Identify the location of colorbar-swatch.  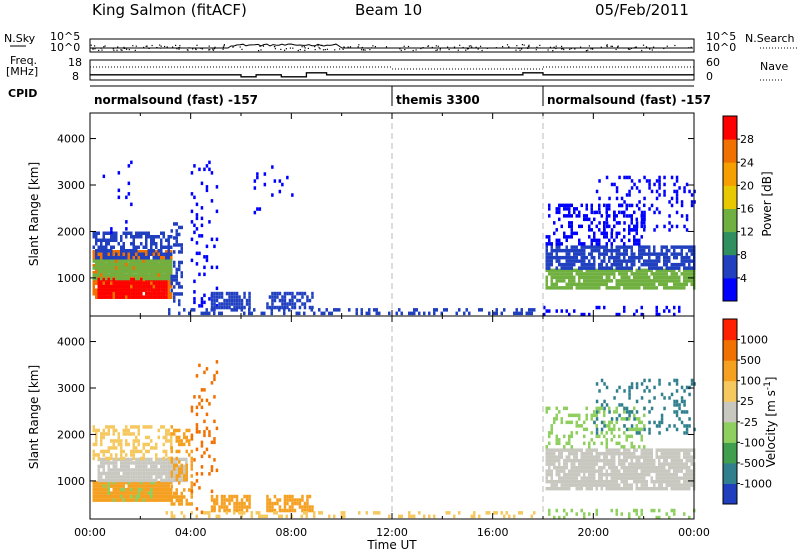
(730, 473).